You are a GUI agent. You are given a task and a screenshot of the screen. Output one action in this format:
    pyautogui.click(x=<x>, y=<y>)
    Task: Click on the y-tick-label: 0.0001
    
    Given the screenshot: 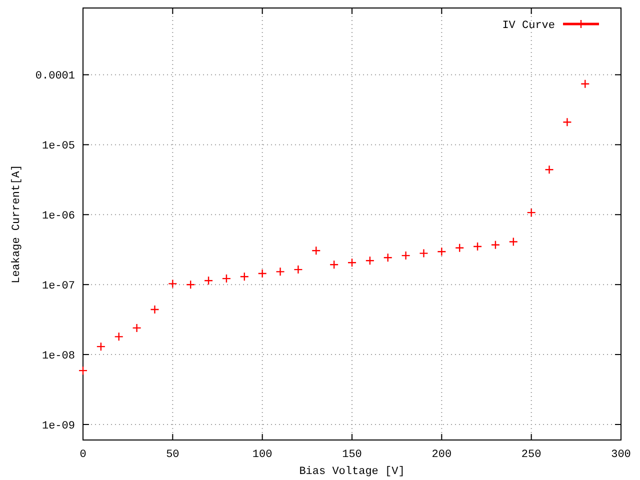 What is the action you would take?
    pyautogui.click(x=55, y=76)
    